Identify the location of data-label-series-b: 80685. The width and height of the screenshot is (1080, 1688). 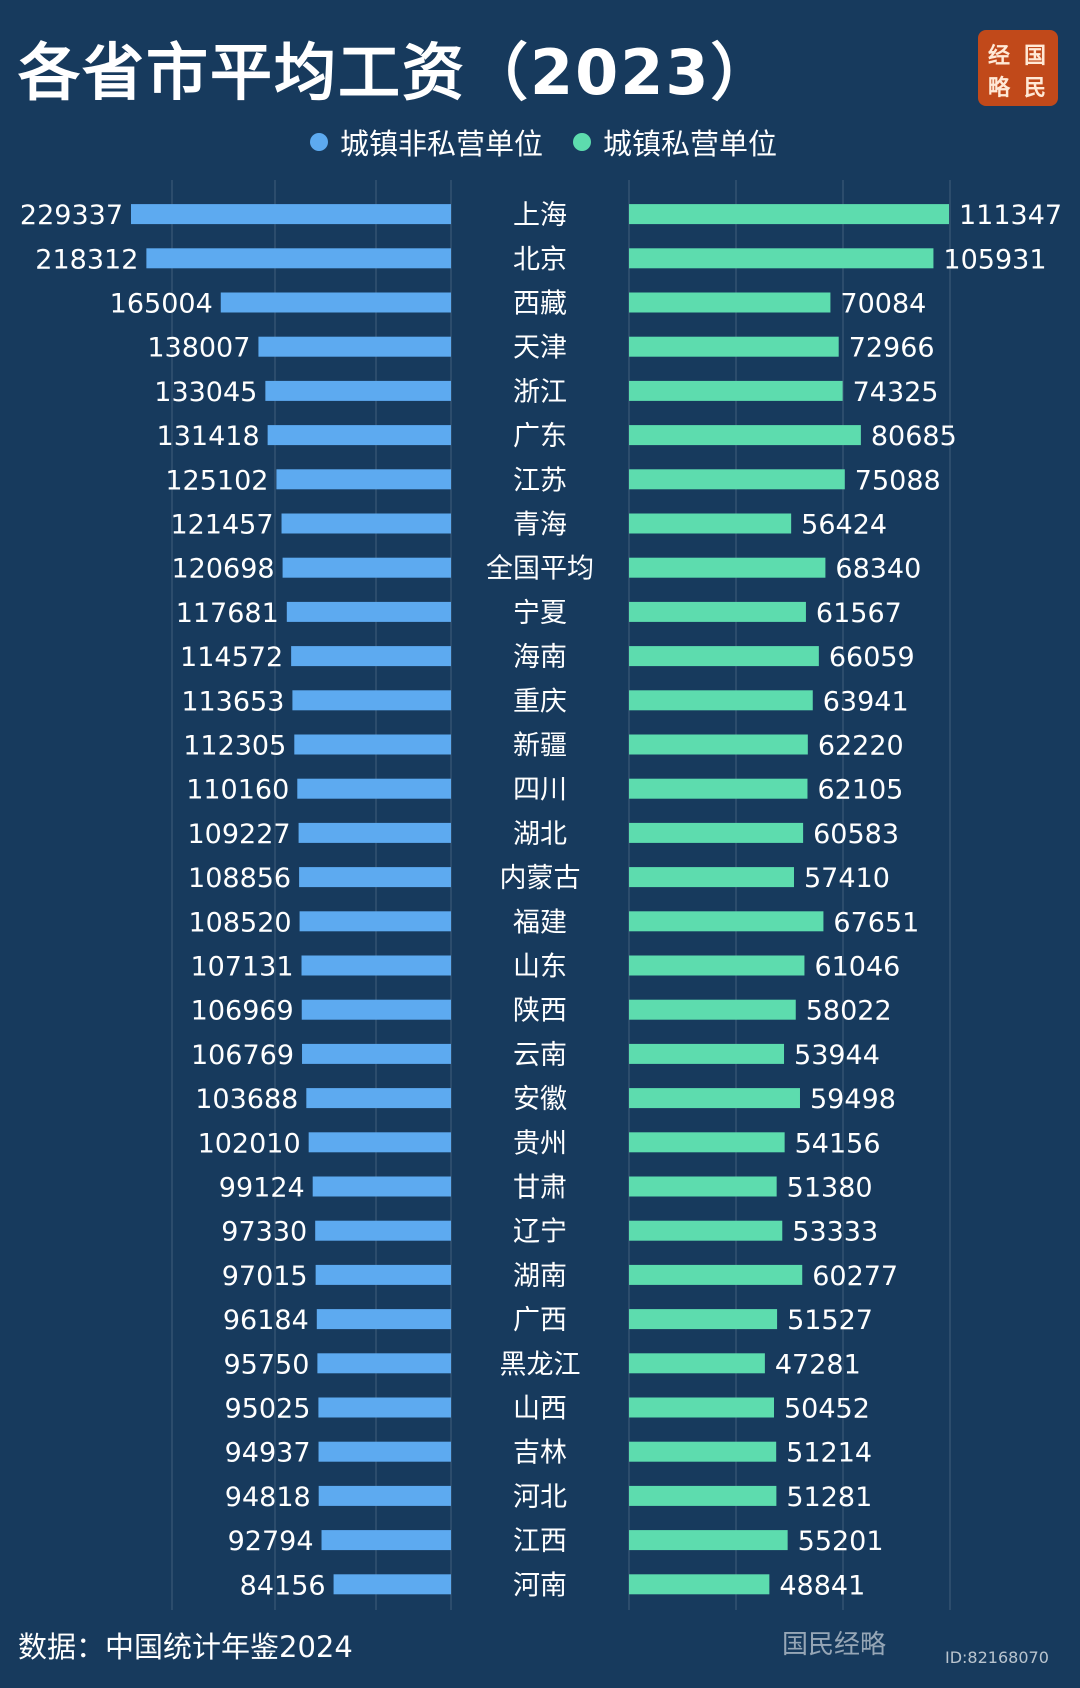
(914, 436).